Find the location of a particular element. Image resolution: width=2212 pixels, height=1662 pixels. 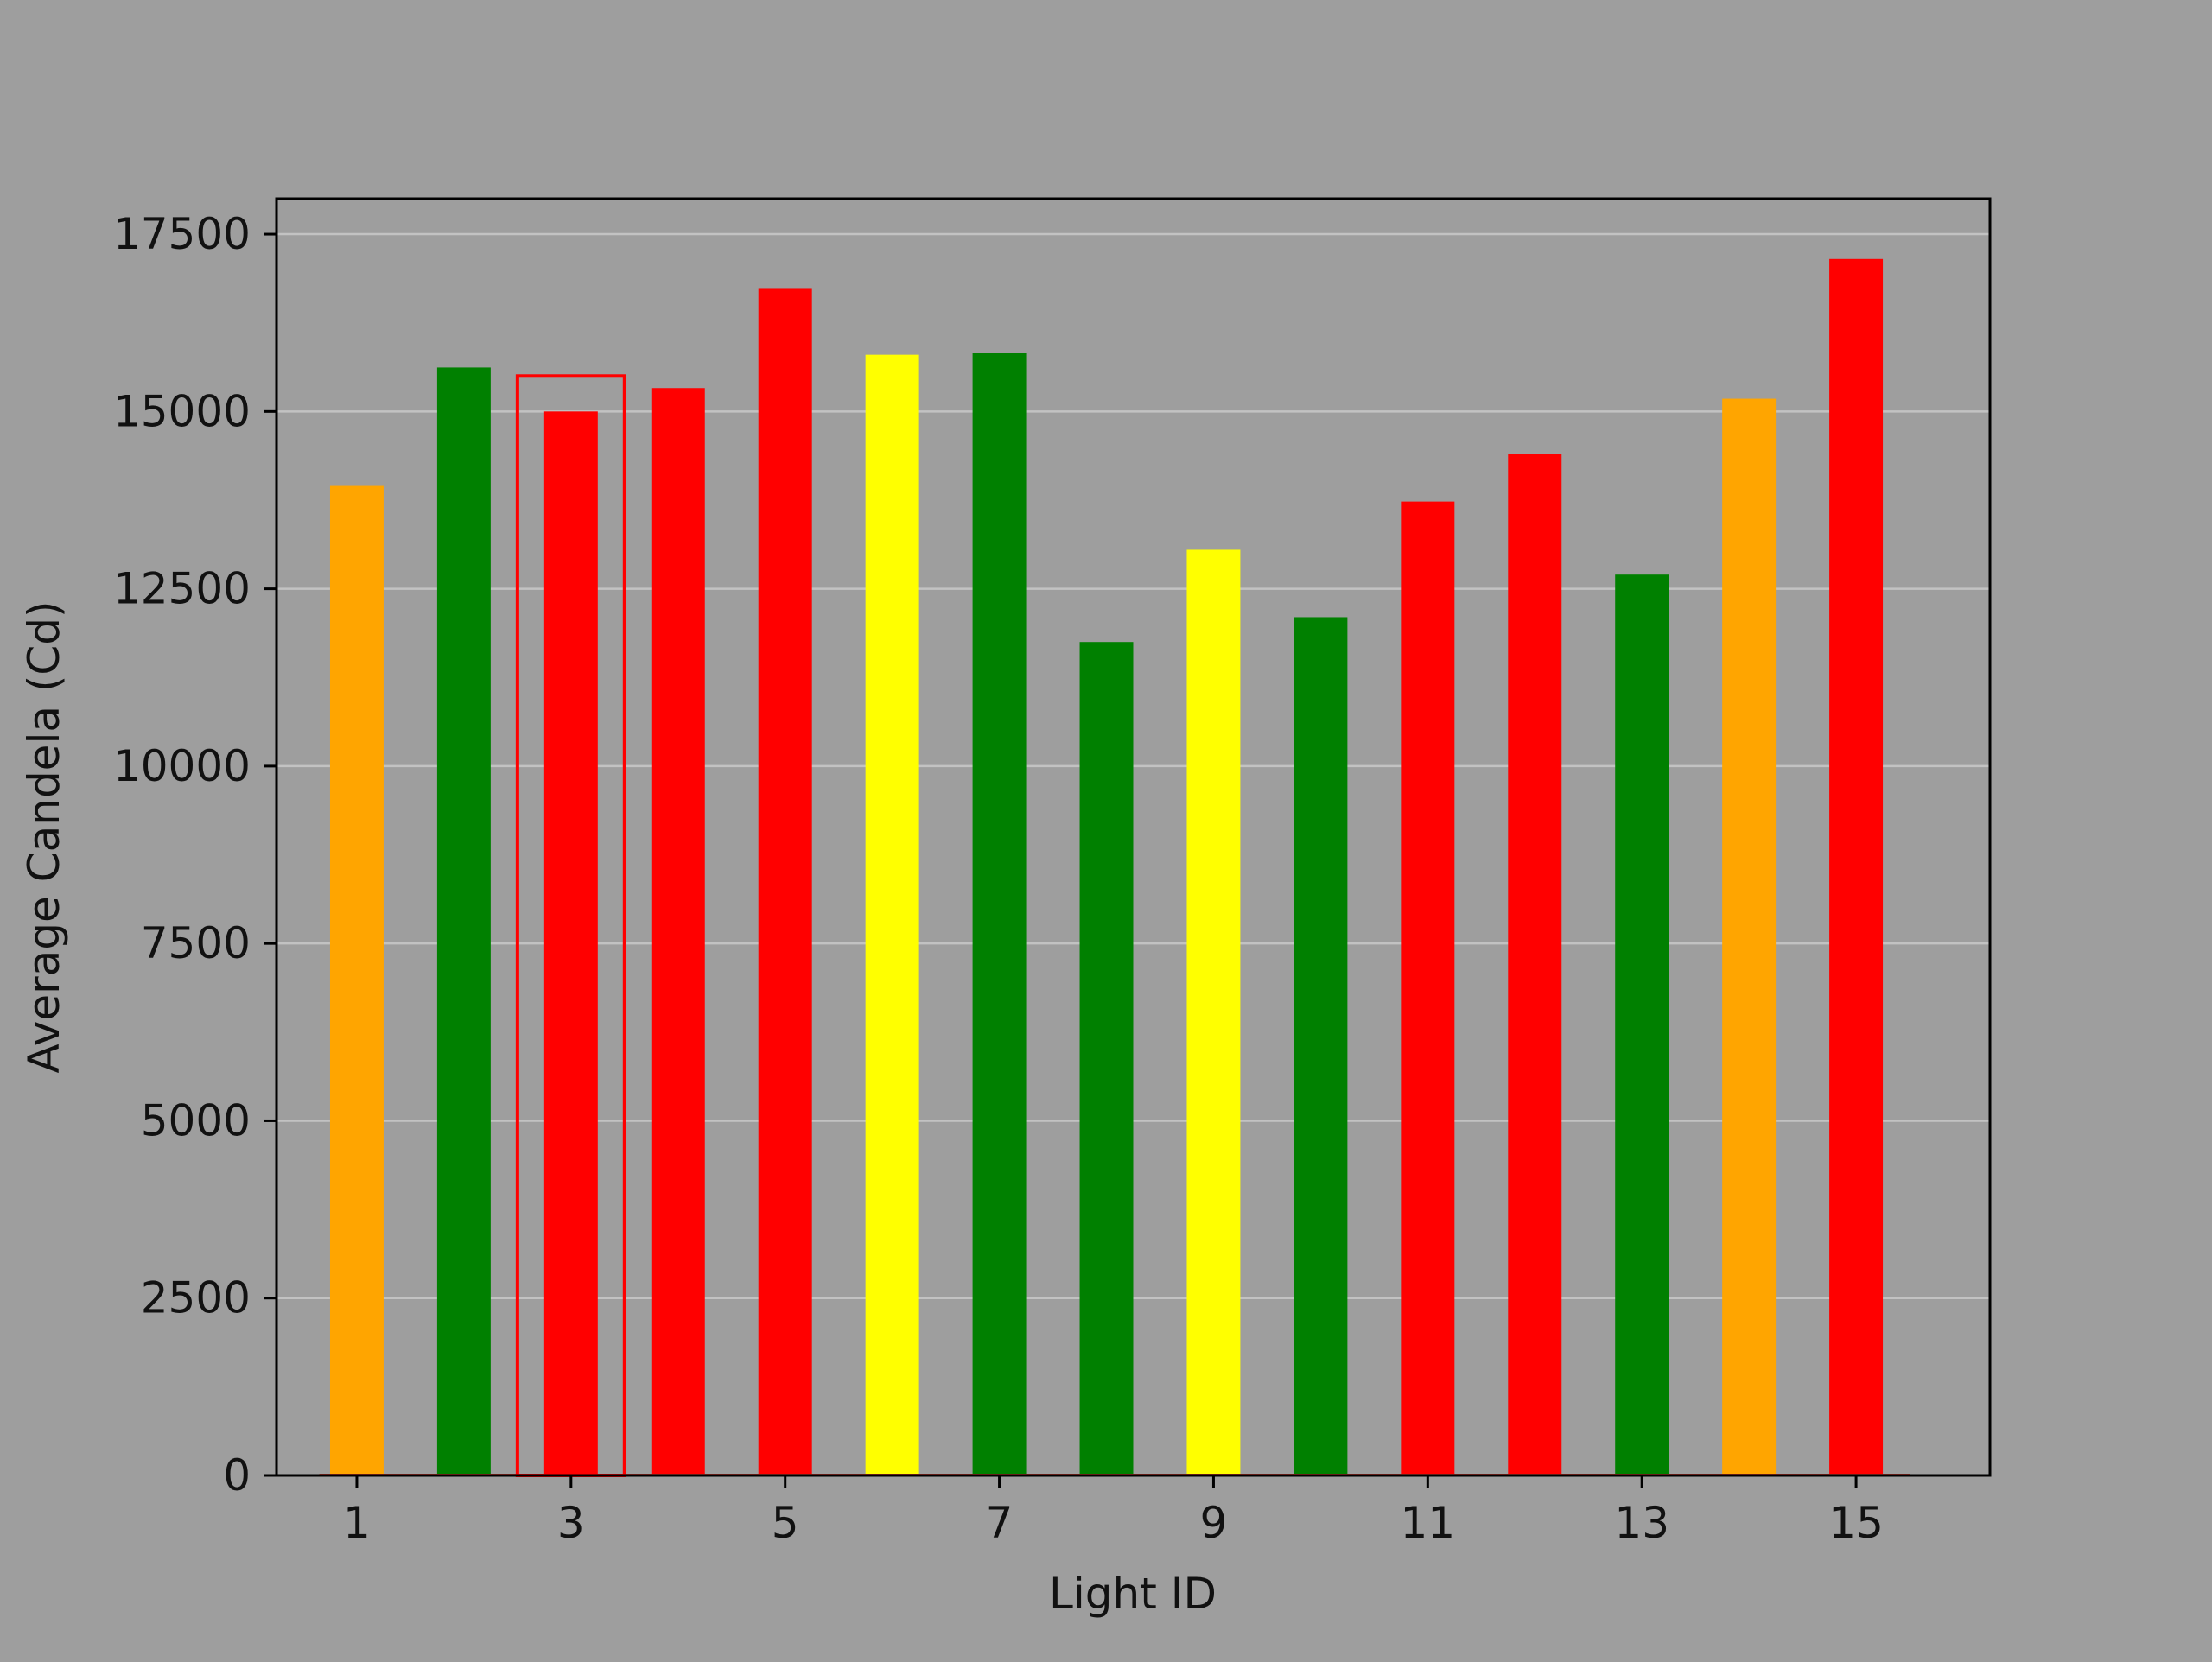

y-axis: 0 2500 5000 7500 10000 12500 15000 17500 is located at coordinates (194, 854).